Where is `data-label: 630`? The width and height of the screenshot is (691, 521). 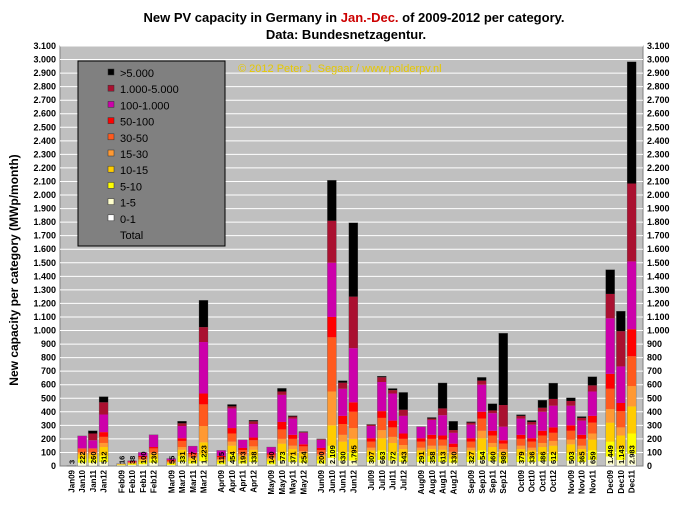 data-label: 630 is located at coordinates (343, 457).